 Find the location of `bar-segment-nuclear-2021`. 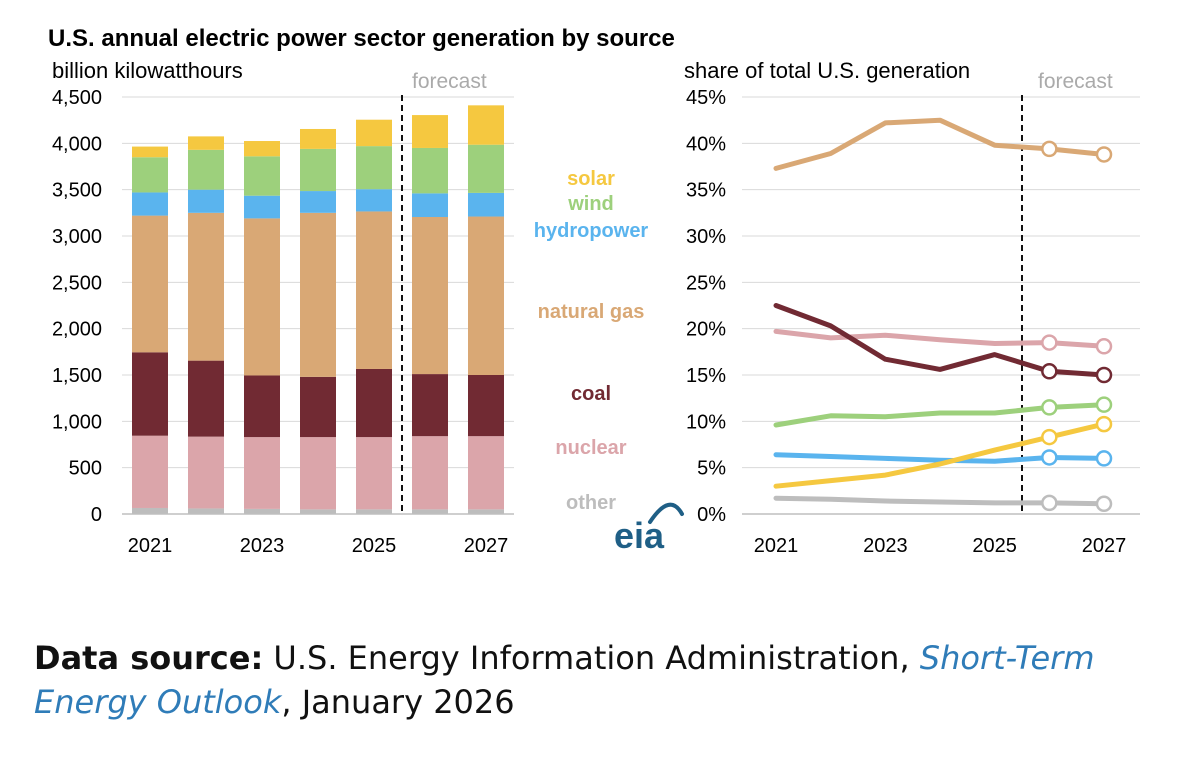

bar-segment-nuclear-2021 is located at coordinates (150, 471).